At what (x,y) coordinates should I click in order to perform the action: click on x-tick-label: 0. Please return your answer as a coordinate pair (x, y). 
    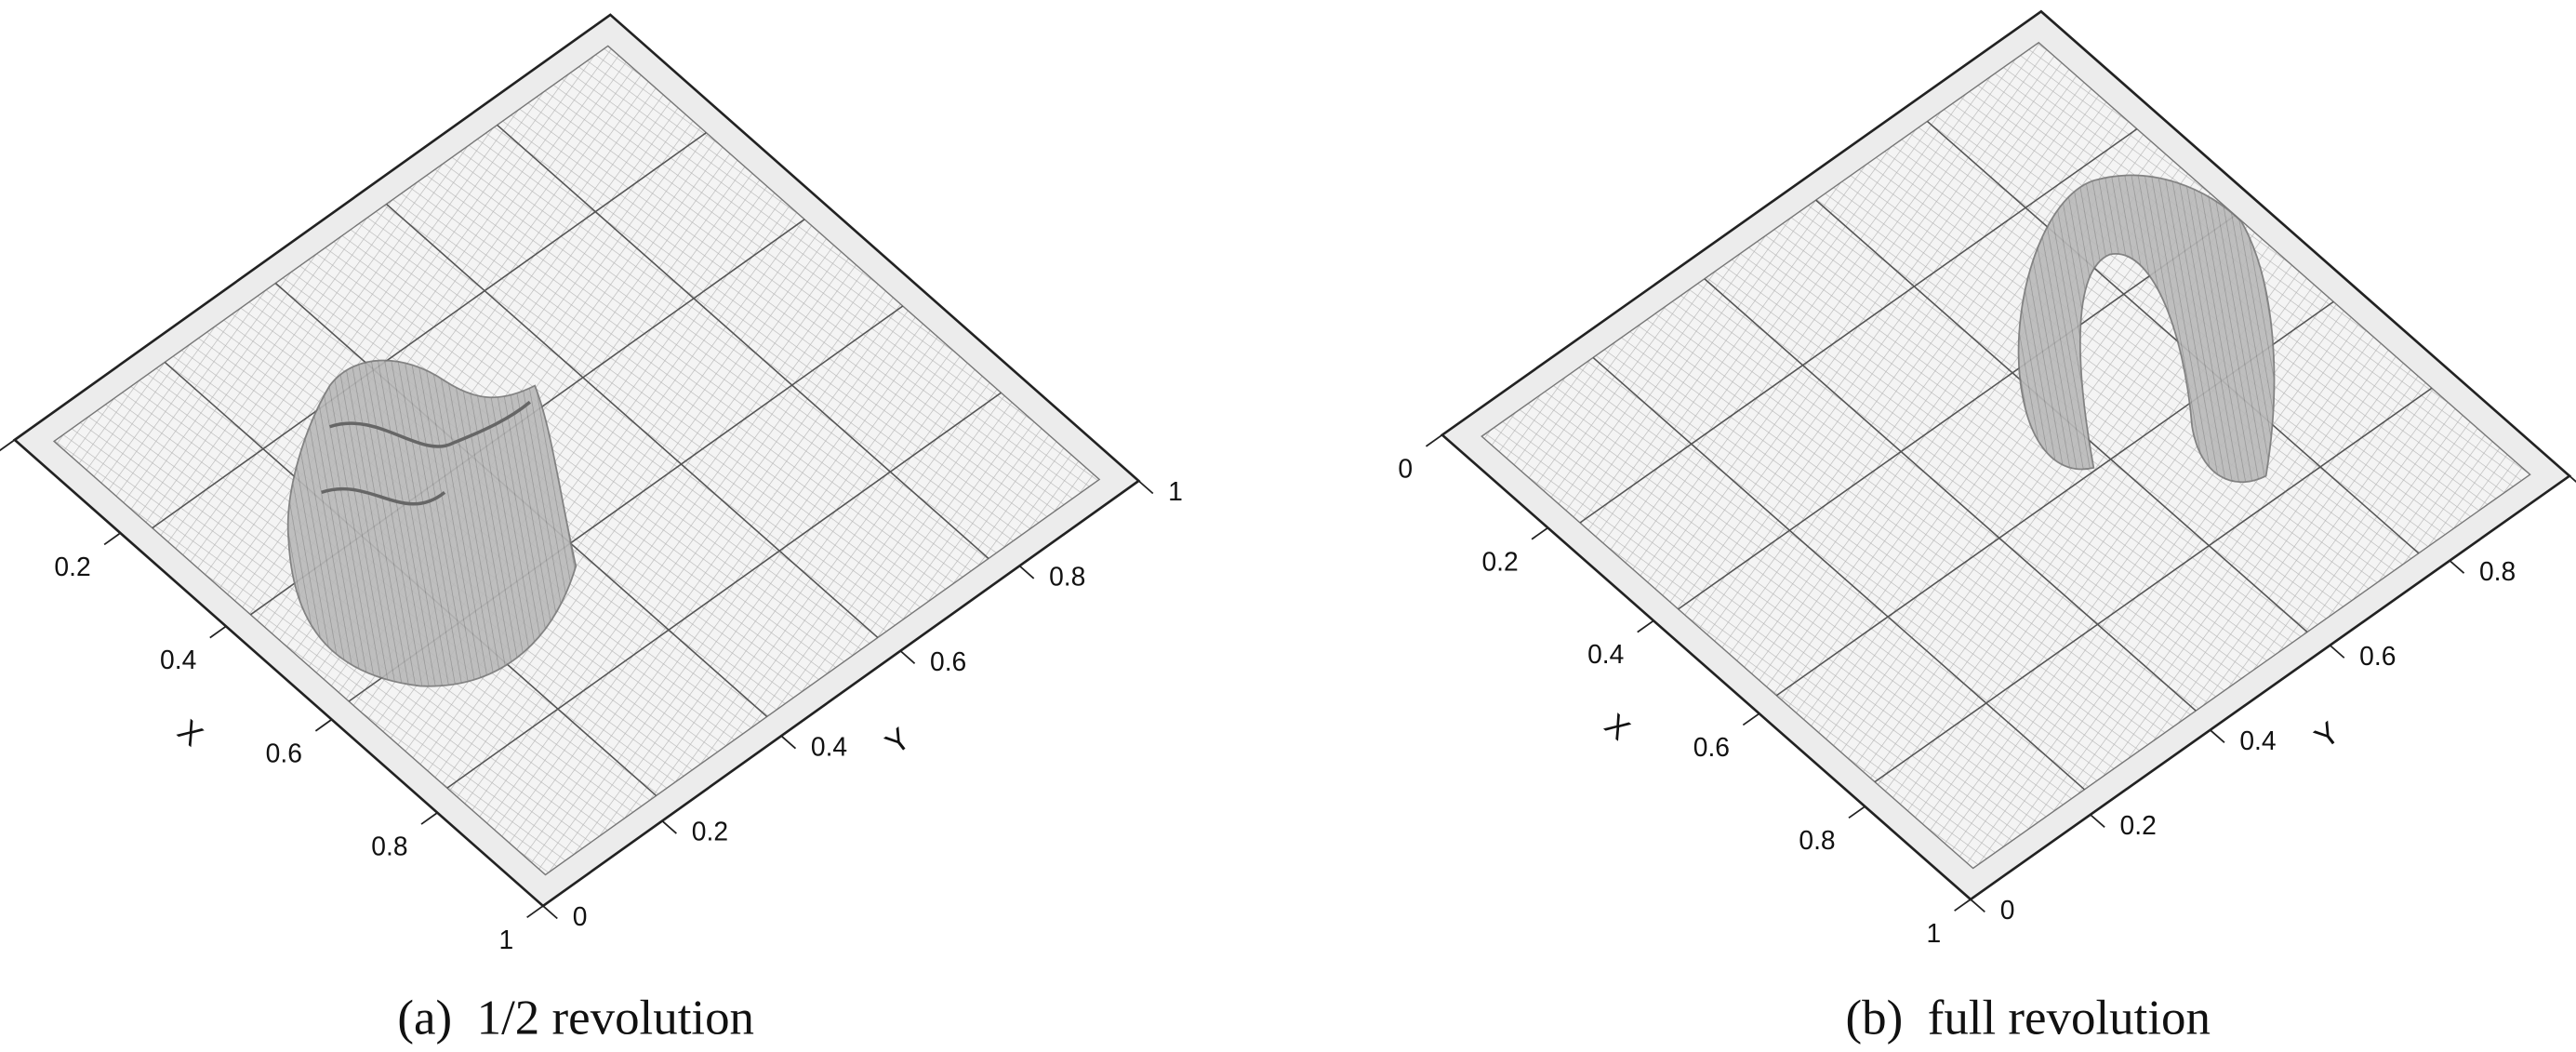
    Looking at the image, I should click on (1405, 468).